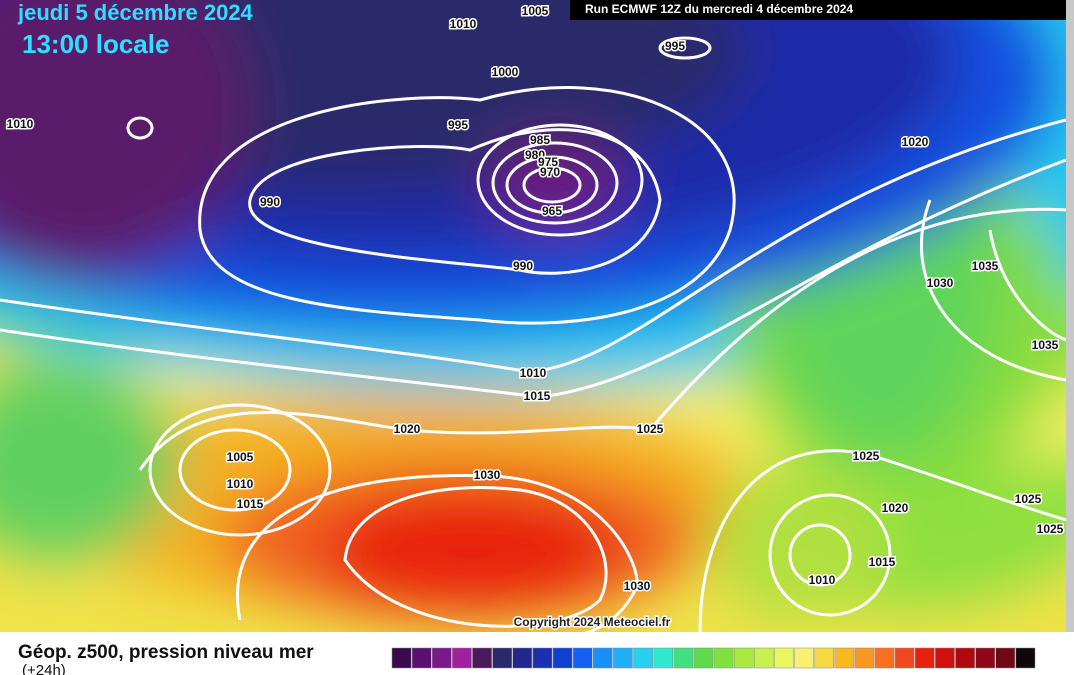  Describe the element at coordinates (550, 172) in the screenshot. I see `contour-label: 970` at that location.